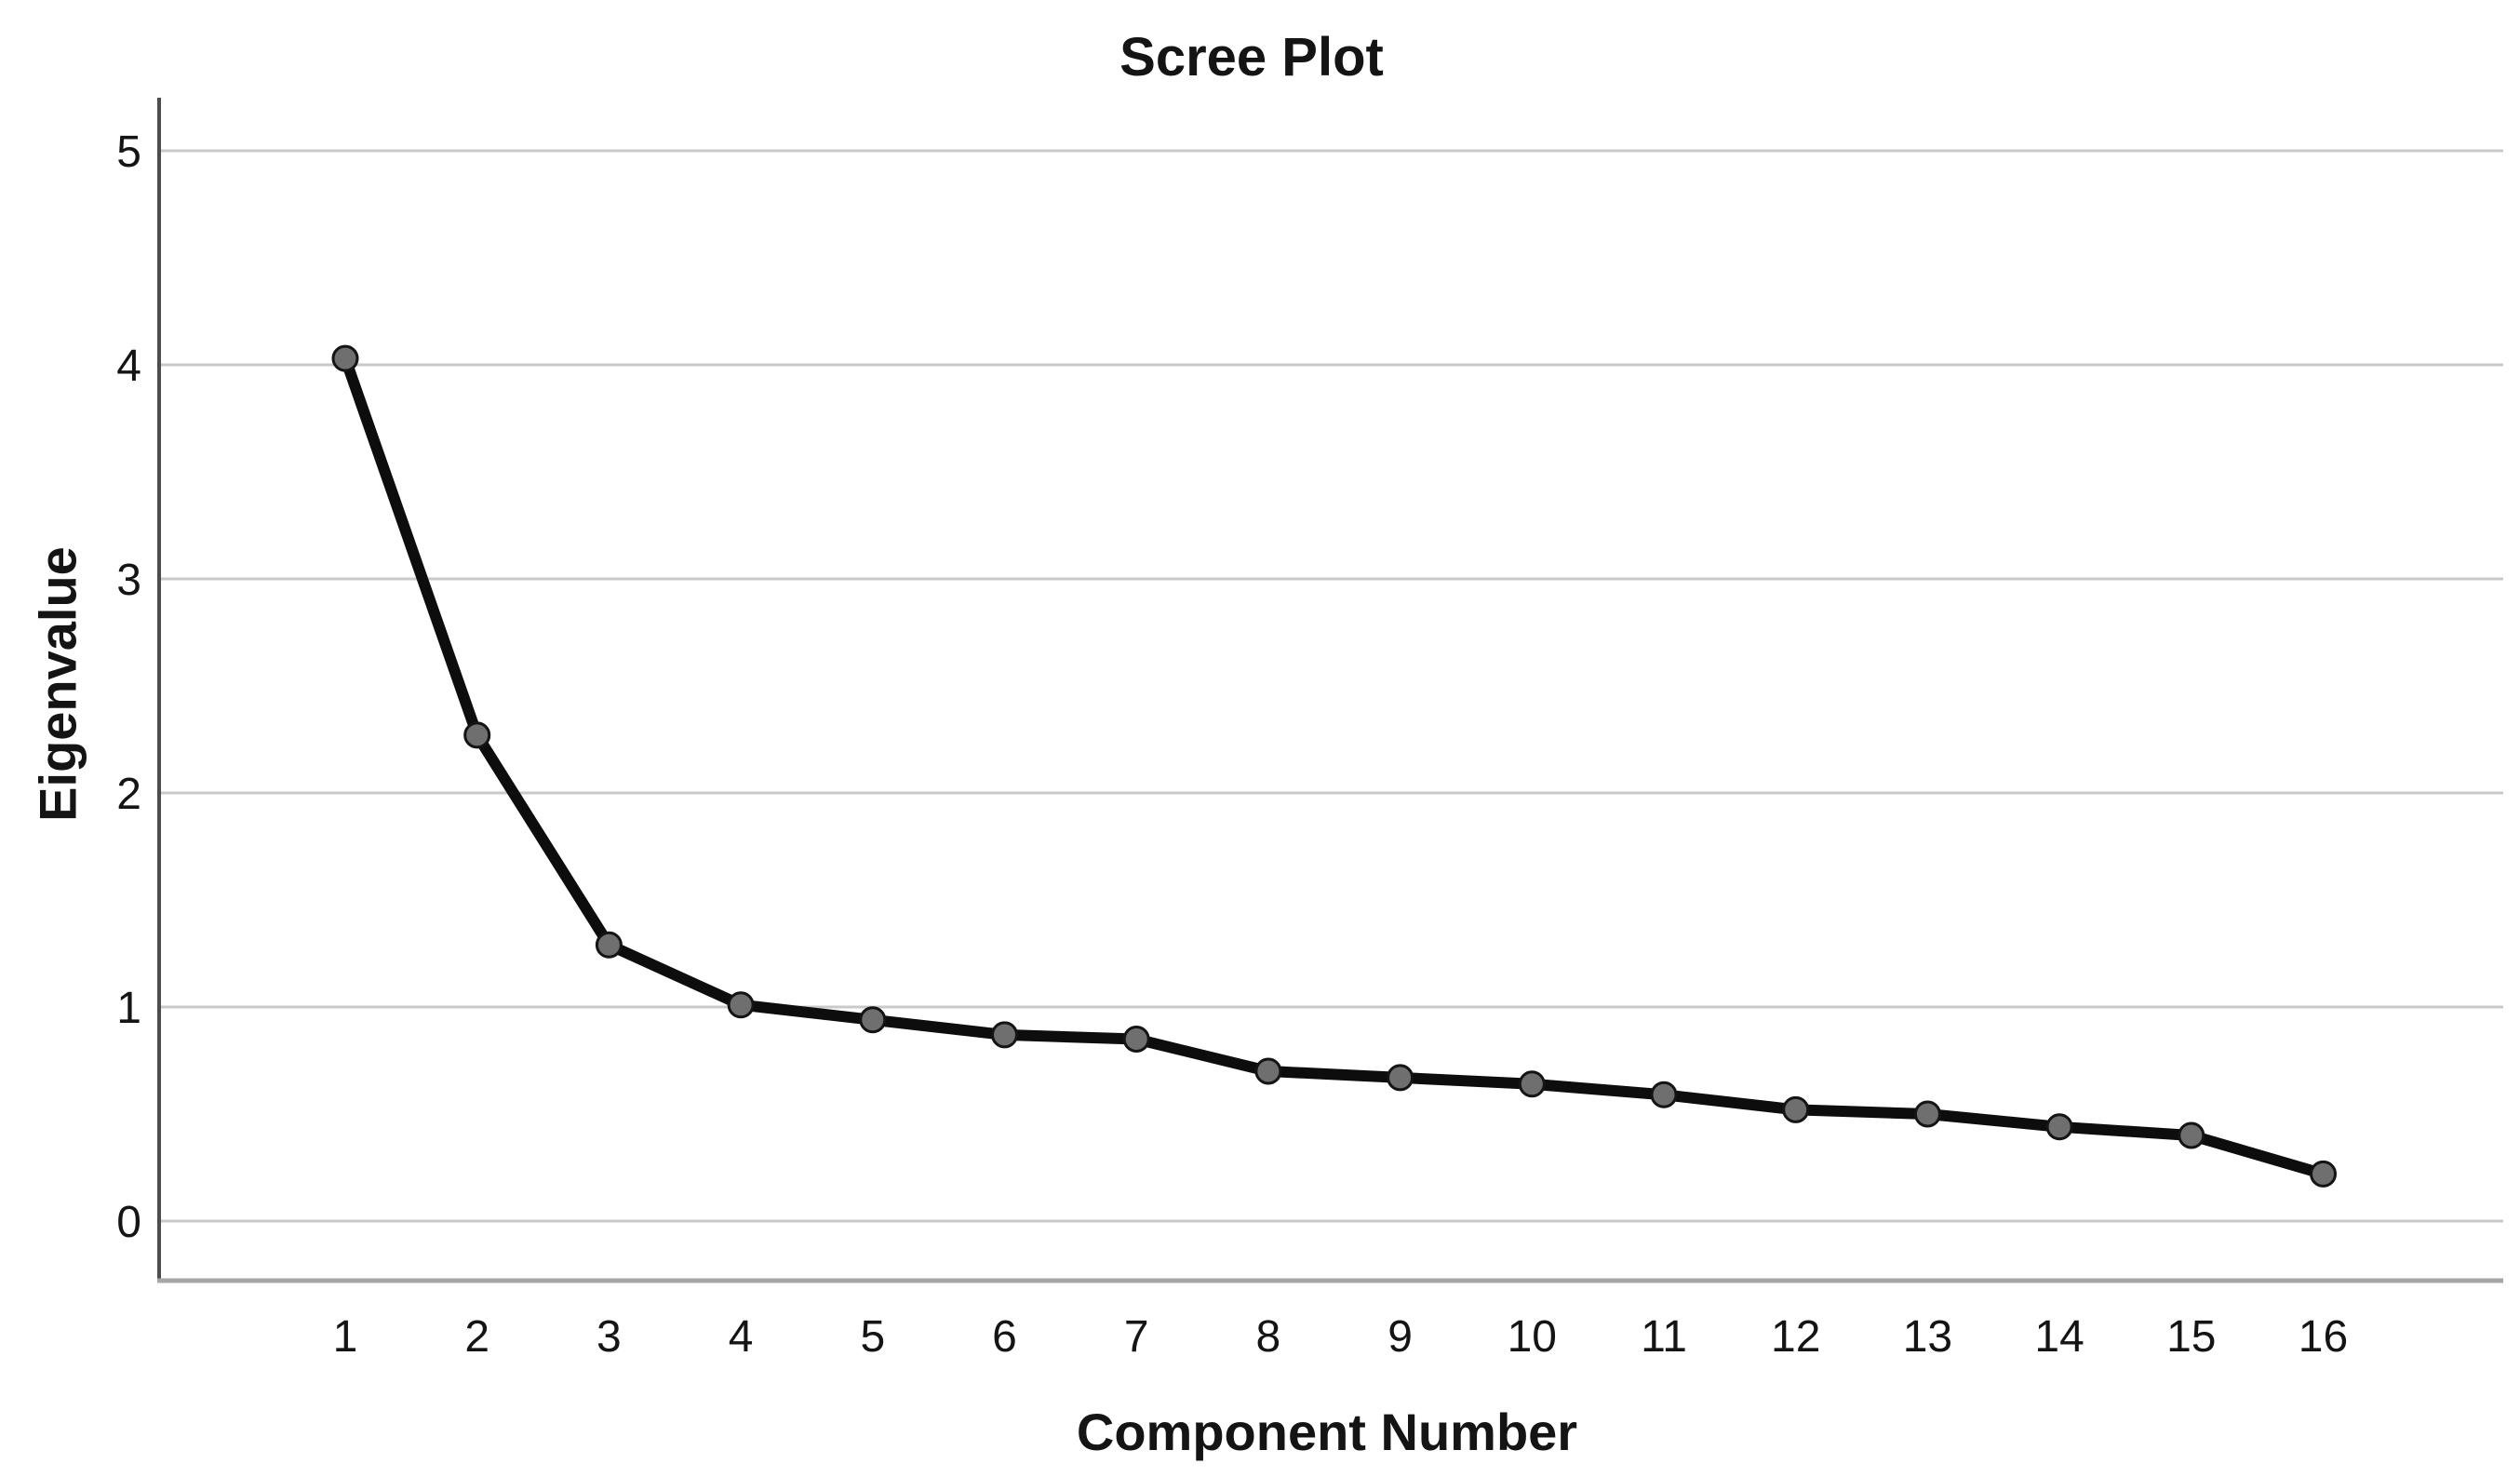  What do you see at coordinates (1251, 57) in the screenshot?
I see `chart-title: Scree Plot` at bounding box center [1251, 57].